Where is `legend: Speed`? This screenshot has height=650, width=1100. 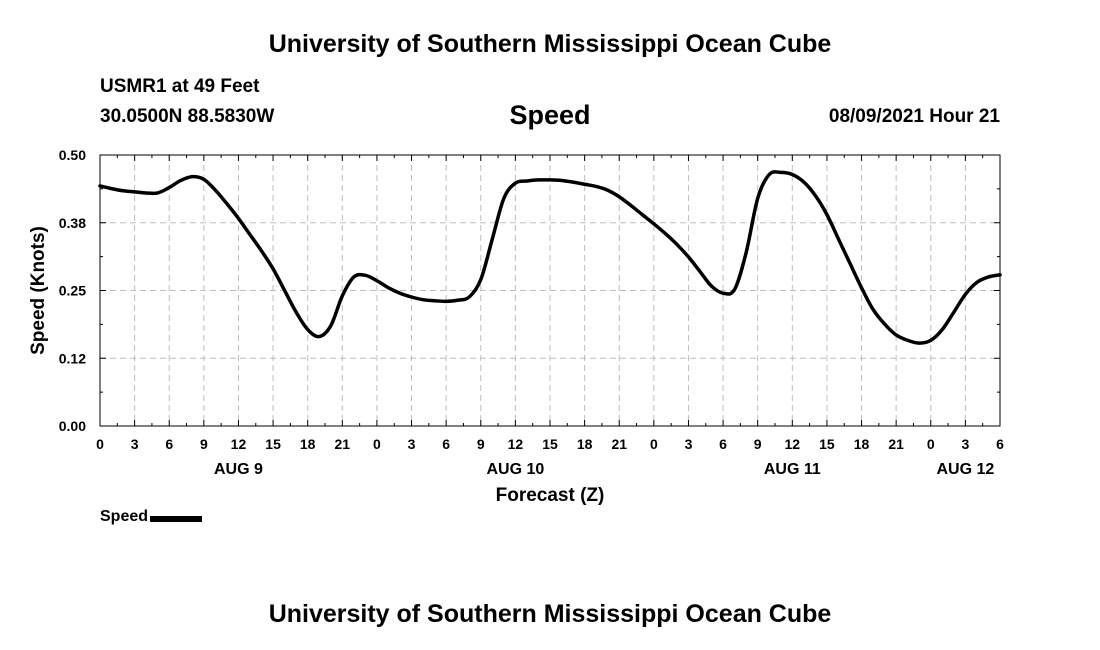
legend: Speed is located at coordinates (151, 517).